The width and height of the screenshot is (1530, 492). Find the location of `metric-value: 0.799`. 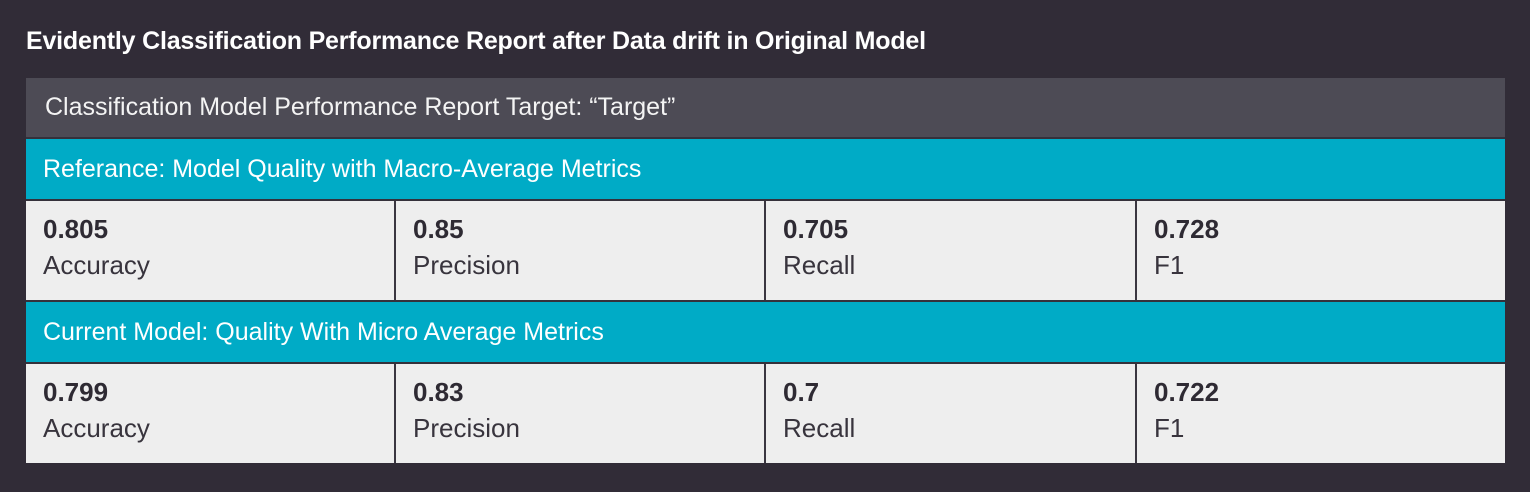

metric-value: 0.799 is located at coordinates (76, 392).